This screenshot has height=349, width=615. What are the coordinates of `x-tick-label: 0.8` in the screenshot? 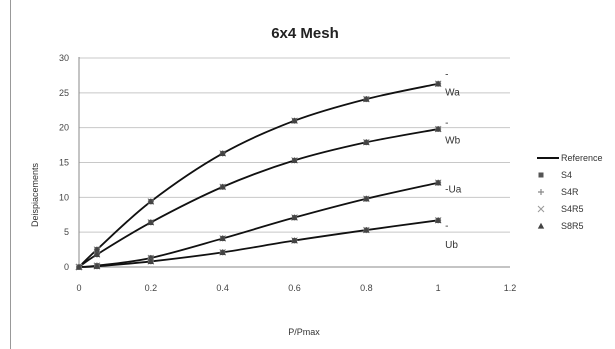 It's located at (366, 288).